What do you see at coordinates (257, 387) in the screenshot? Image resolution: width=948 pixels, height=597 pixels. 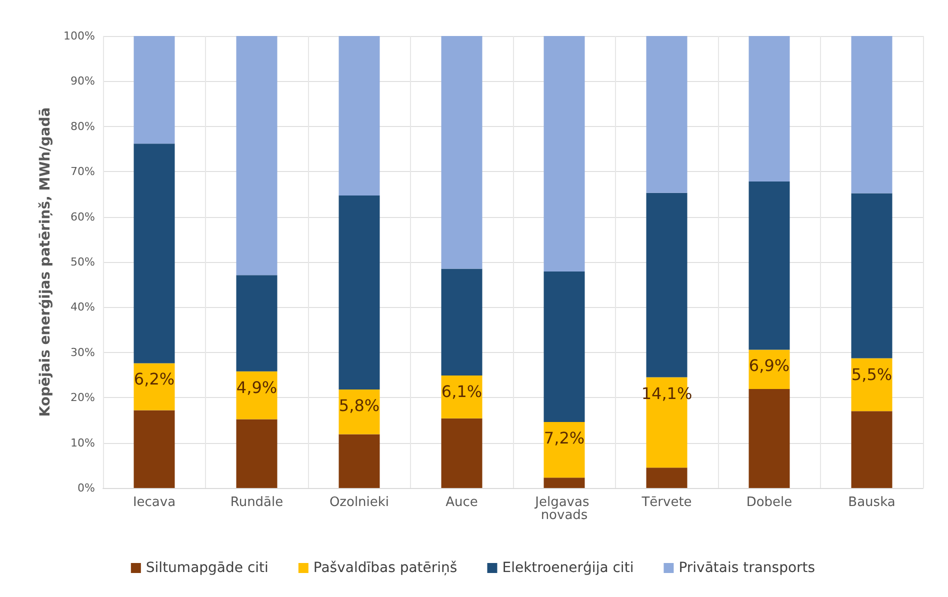 I see `annotation: 4,9%` at bounding box center [257, 387].